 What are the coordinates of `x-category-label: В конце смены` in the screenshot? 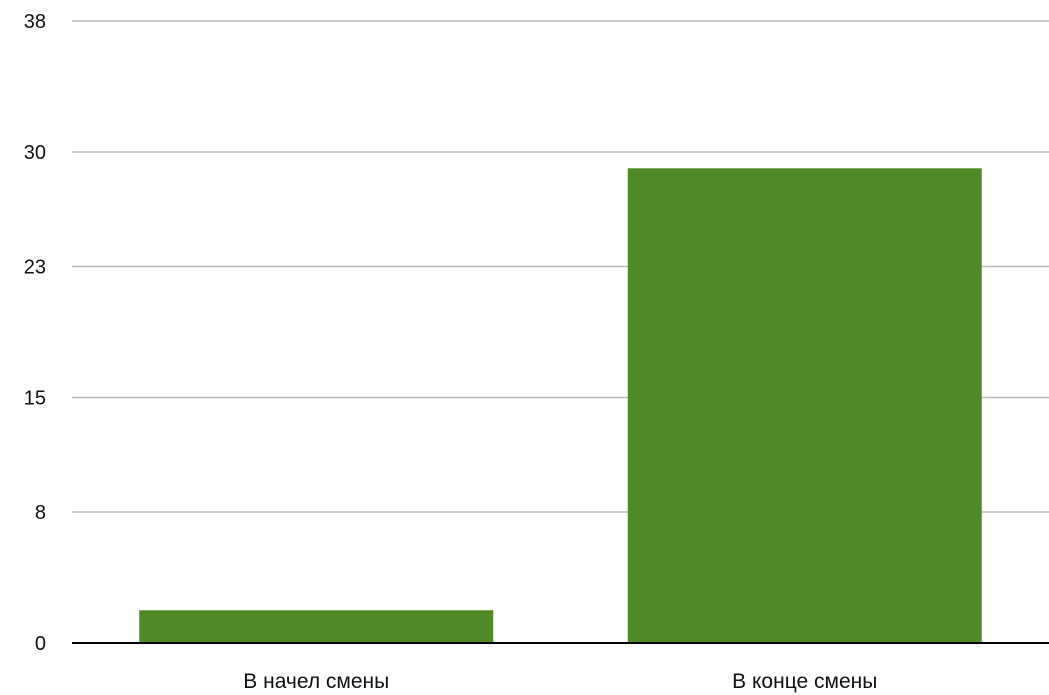 It's located at (804, 681).